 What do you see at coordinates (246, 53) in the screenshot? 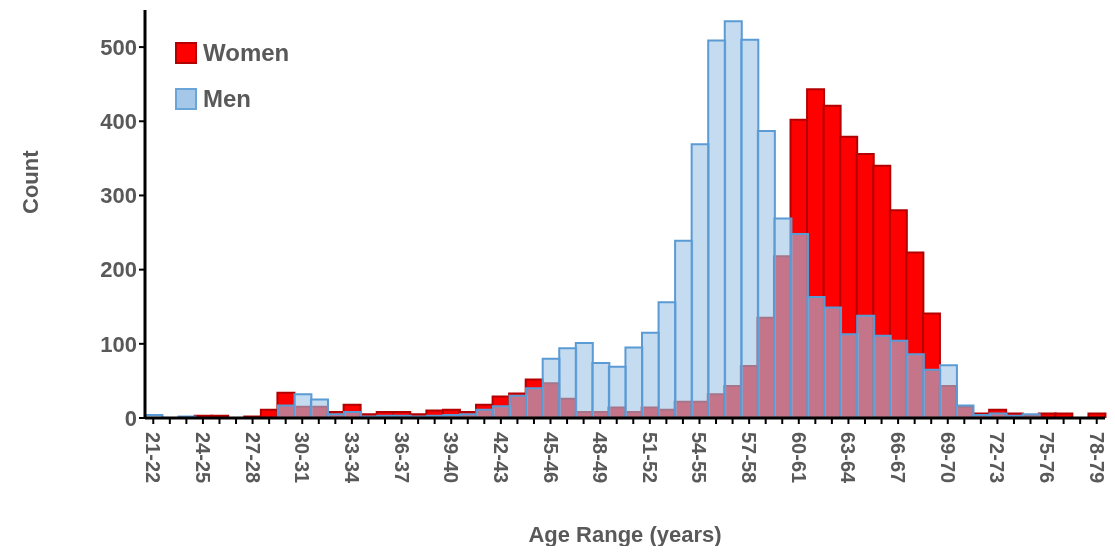
I see `legend-label: Women` at bounding box center [246, 53].